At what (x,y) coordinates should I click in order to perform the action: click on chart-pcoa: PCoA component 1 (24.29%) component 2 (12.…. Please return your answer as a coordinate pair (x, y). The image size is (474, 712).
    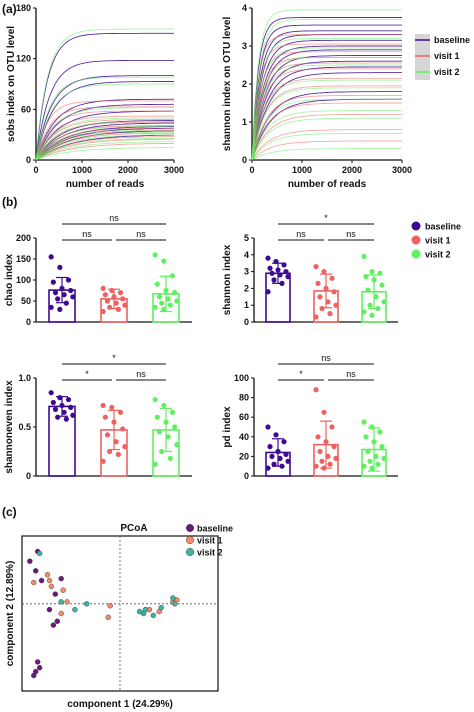
    Looking at the image, I should click on (119, 616).